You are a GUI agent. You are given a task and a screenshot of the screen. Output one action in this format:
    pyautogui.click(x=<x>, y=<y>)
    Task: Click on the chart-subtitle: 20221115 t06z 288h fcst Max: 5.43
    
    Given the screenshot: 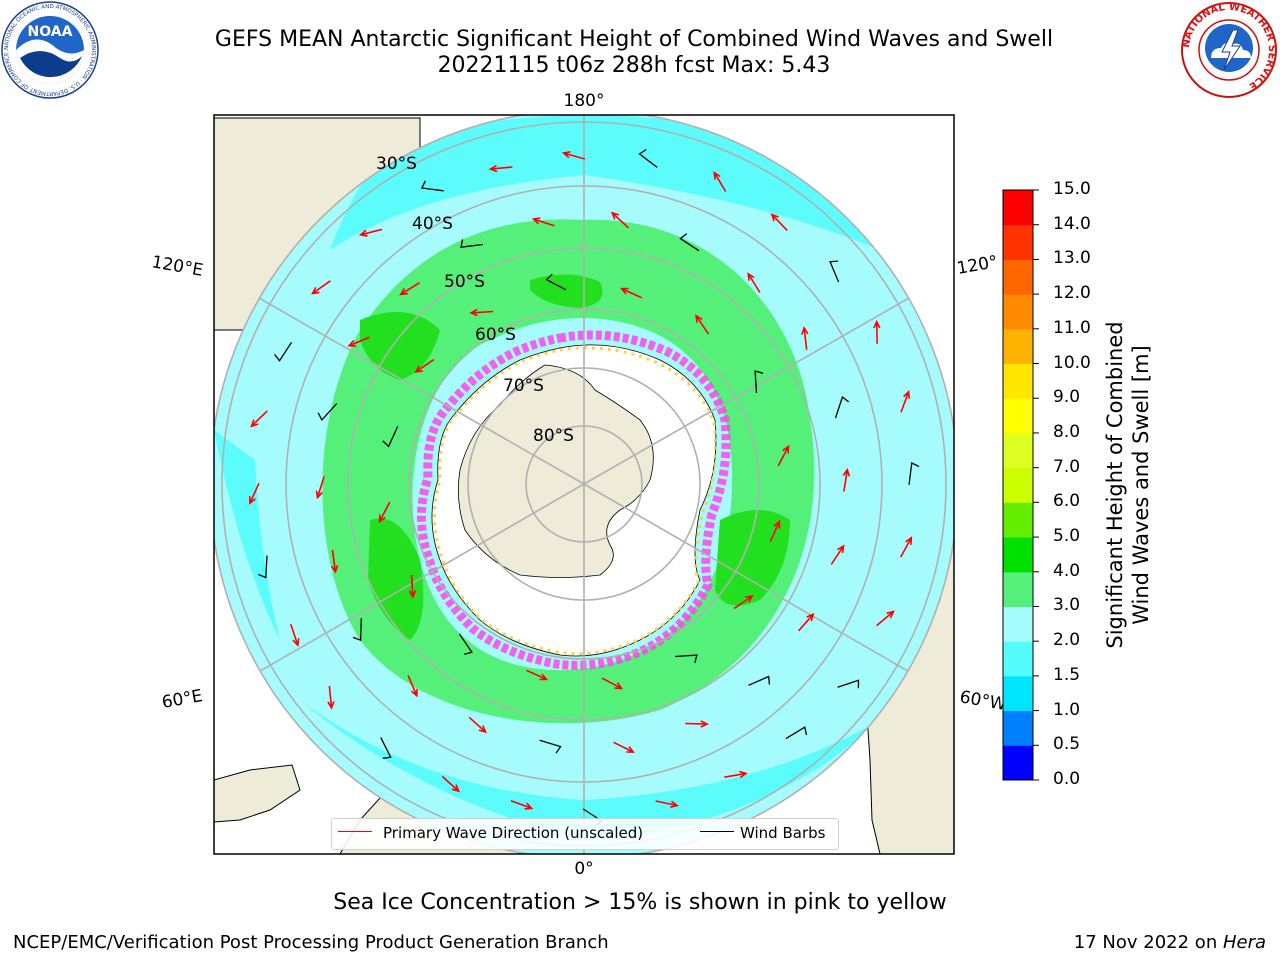 What is the action you would take?
    pyautogui.click(x=634, y=65)
    